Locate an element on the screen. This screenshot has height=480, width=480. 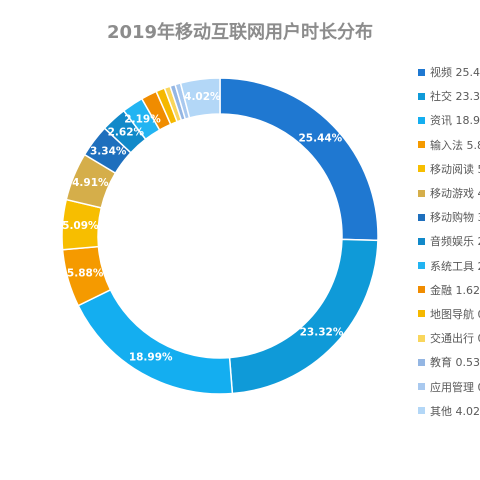
slice-label-5: 4.91% is located at coordinates (90, 183).